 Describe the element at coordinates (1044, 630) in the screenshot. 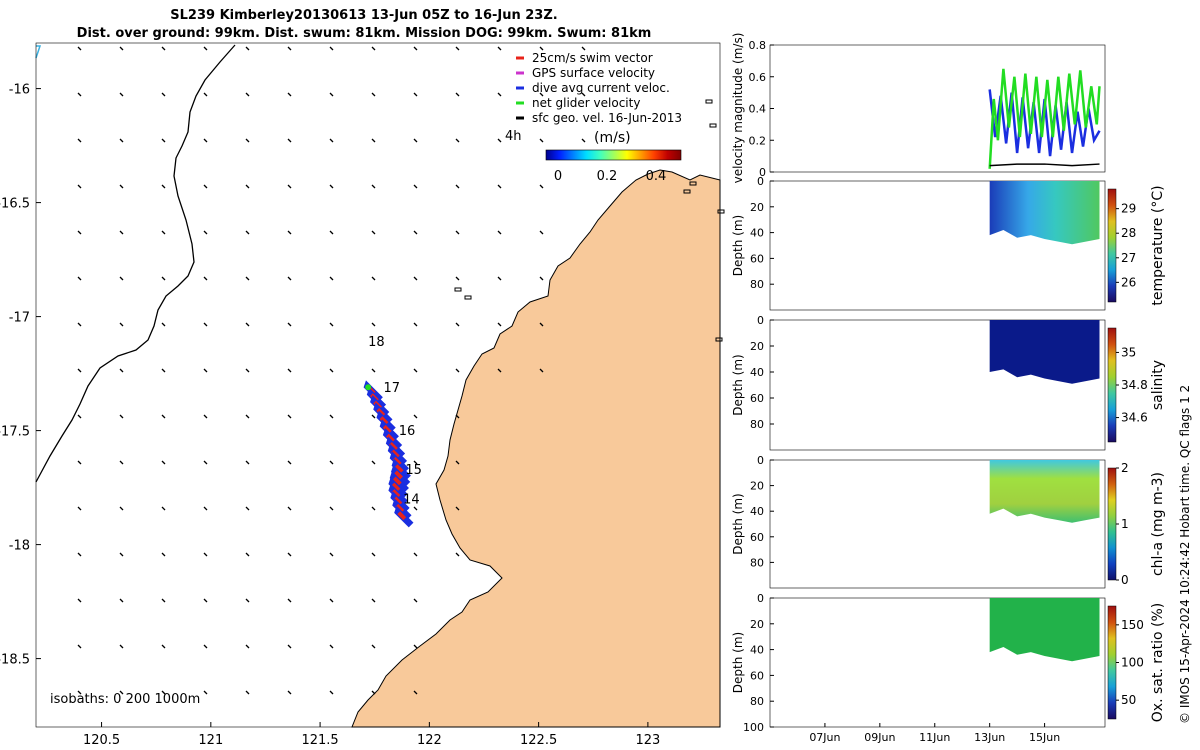

I see `oxygen-section-fill` at that location.